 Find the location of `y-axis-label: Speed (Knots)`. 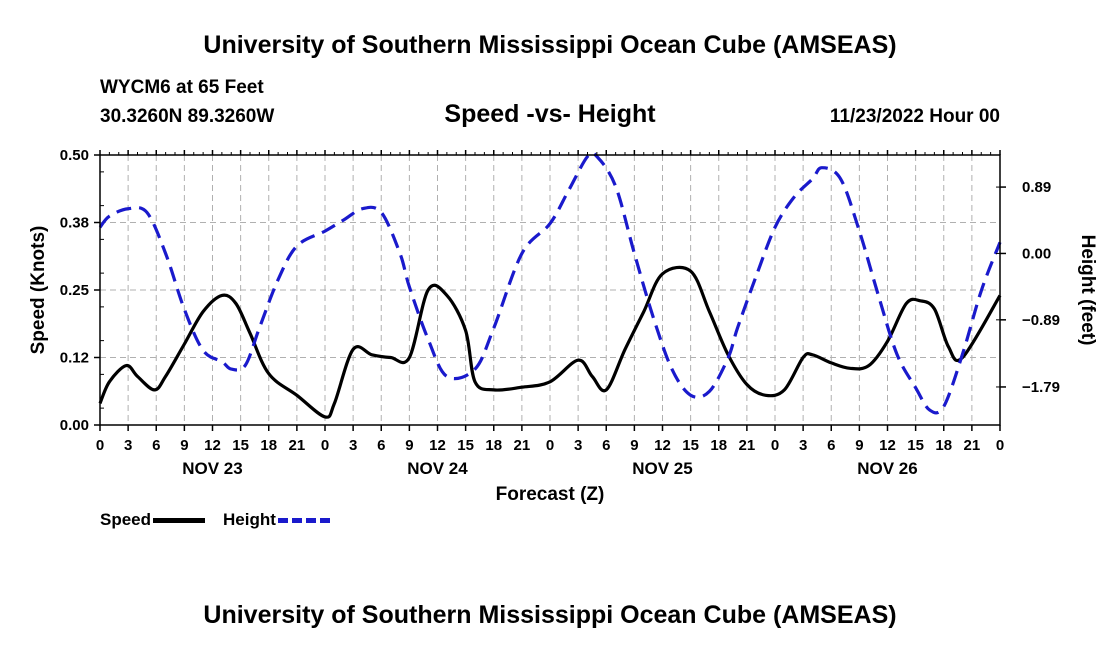

y-axis-label: Speed (Knots) is located at coordinates (38, 290).